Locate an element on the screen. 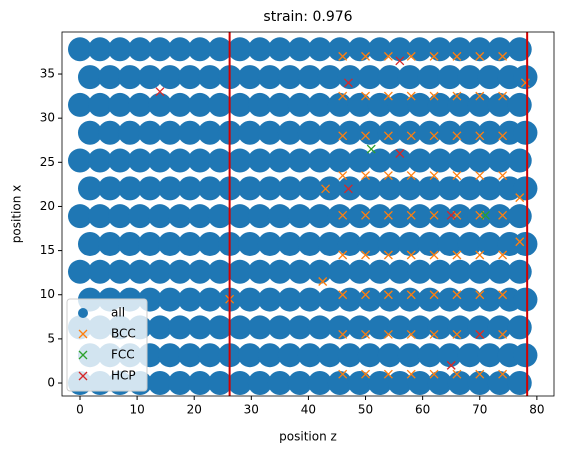 This screenshot has width=563, height=454. x-tick-label: 70 is located at coordinates (479, 410).